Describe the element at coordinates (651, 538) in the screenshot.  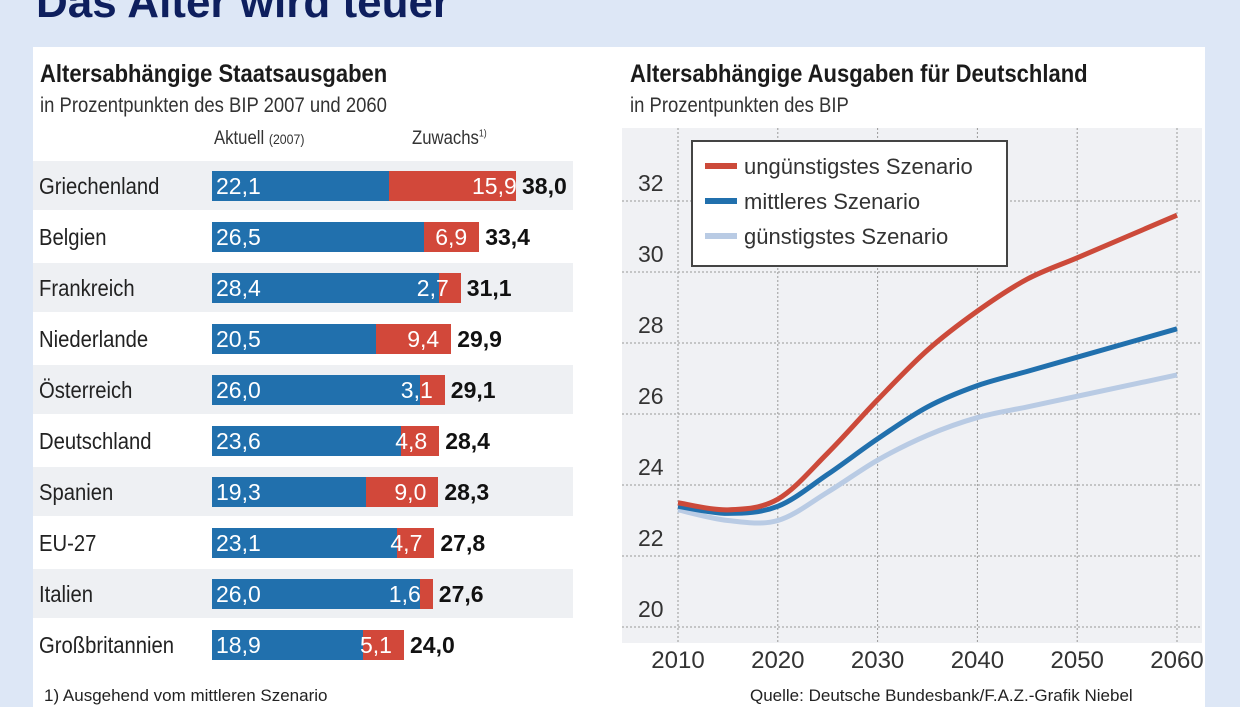
I see `y-tick-label: 22` at that location.